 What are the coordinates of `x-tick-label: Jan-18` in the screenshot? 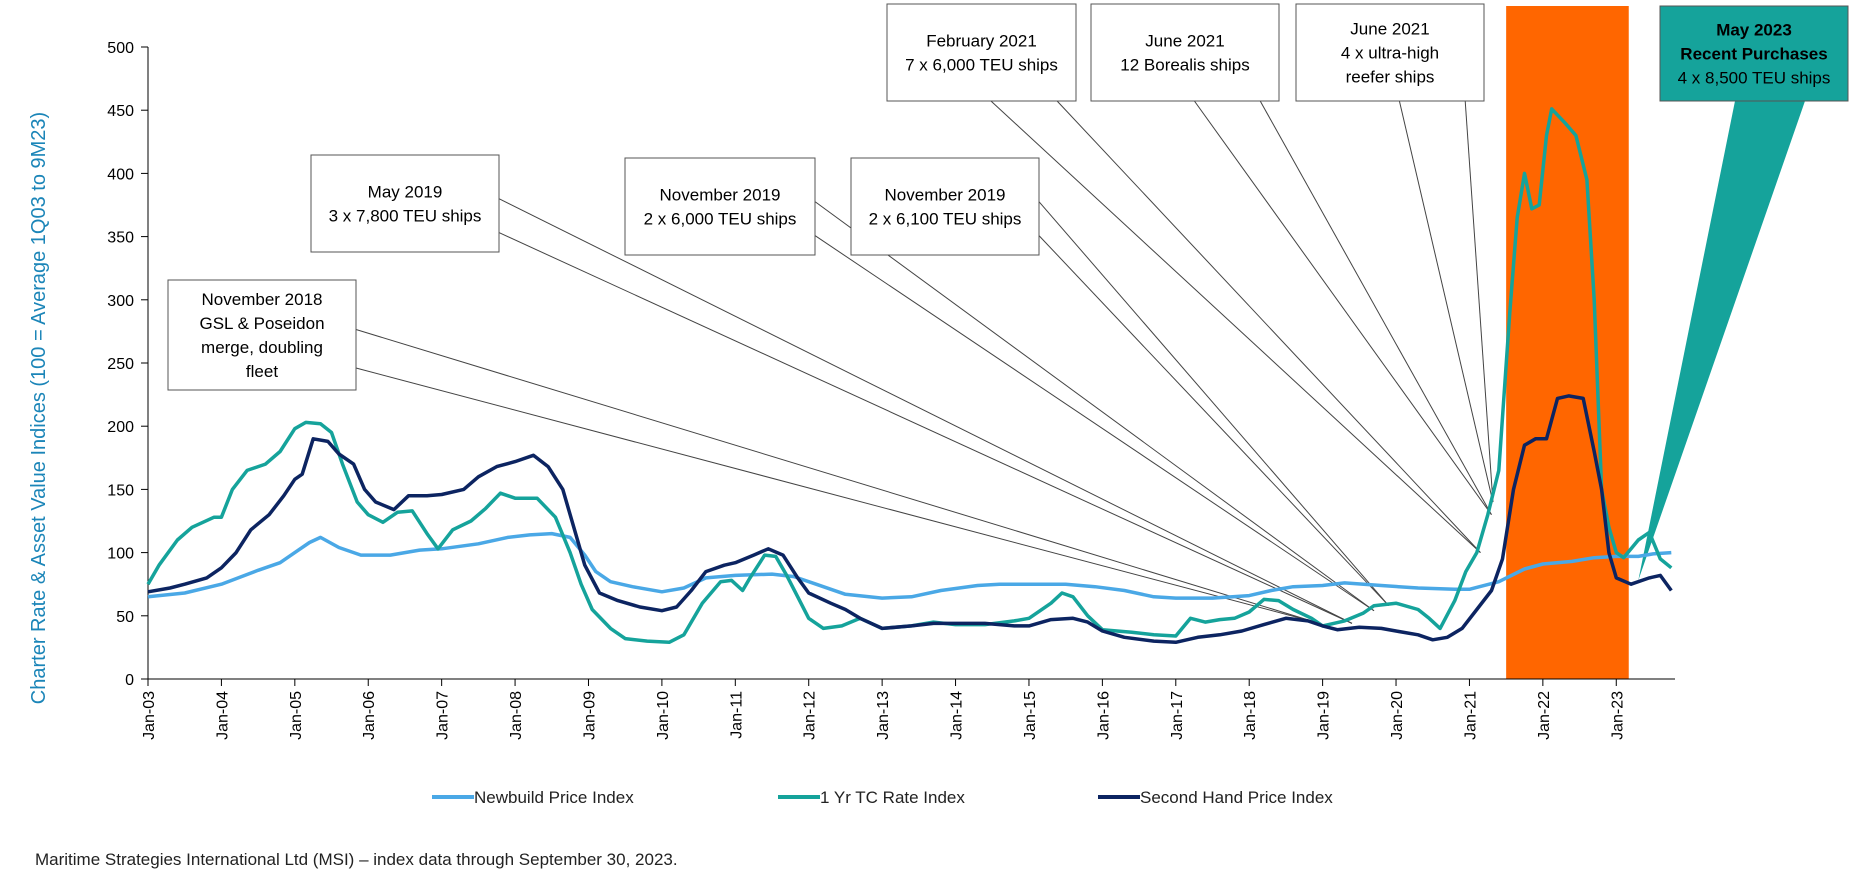 It's located at (1250, 715).